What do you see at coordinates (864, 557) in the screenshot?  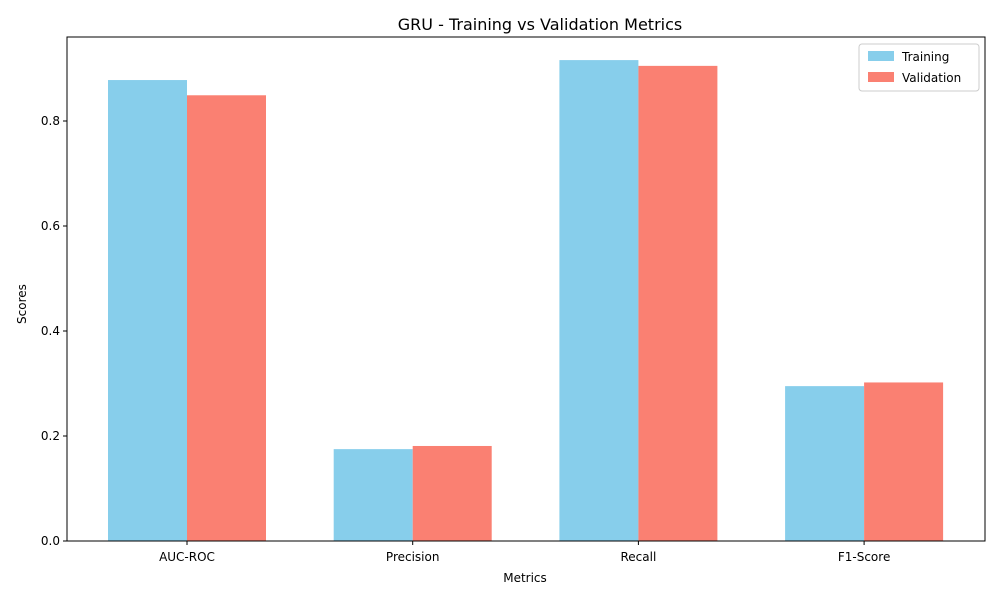 I see `x-tick-label: F1-Score` at bounding box center [864, 557].